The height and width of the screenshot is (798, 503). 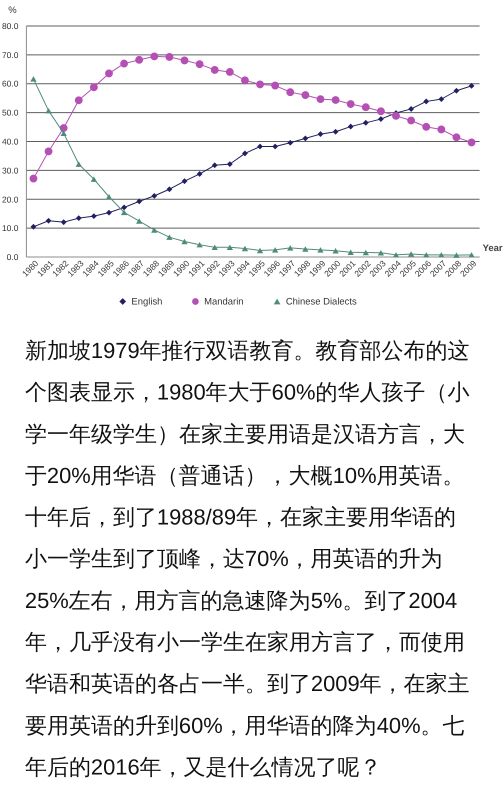 What do you see at coordinates (10, 25) in the screenshot?
I see `y-tick-label: 80.0` at bounding box center [10, 25].